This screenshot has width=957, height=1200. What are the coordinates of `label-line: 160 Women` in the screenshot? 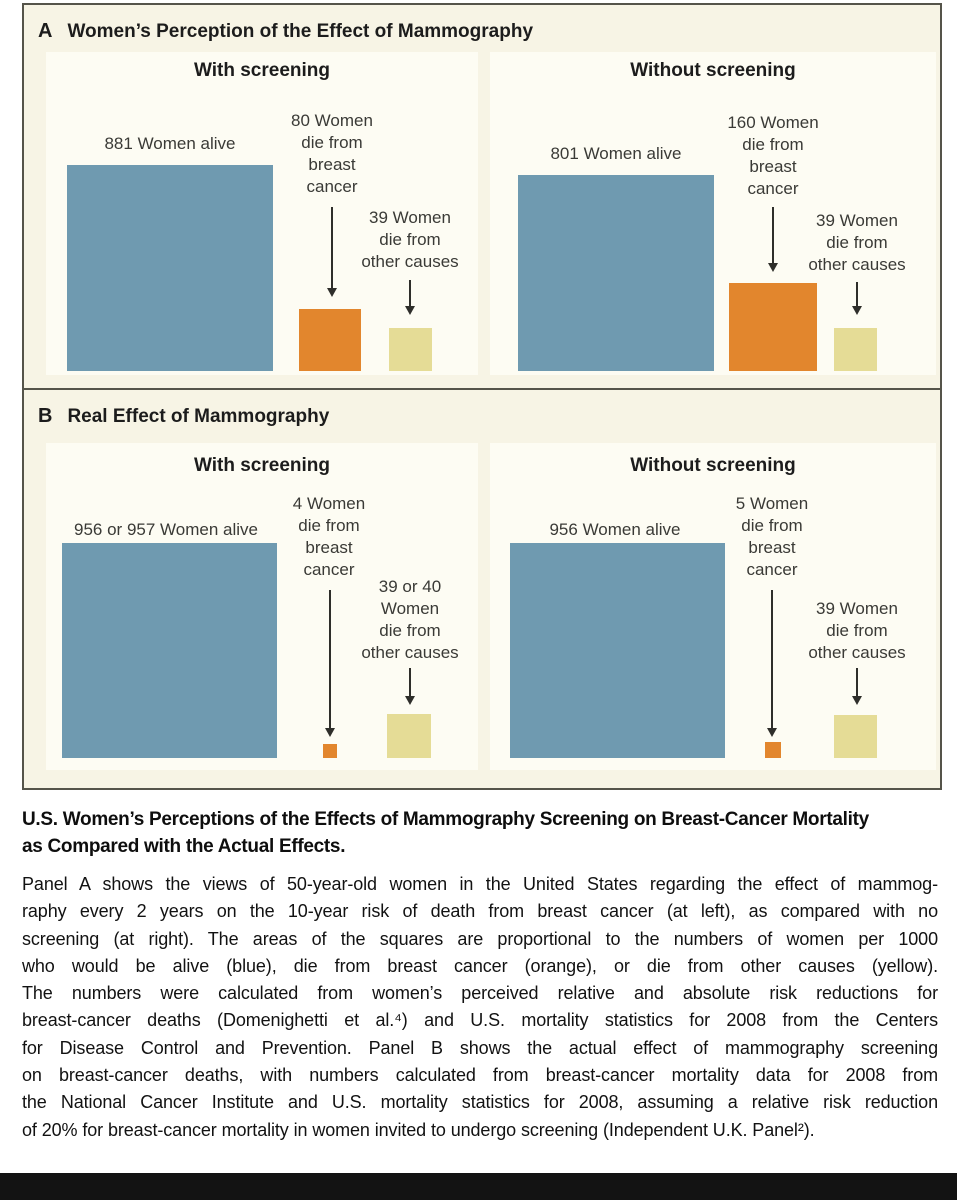 It's located at (773, 122).